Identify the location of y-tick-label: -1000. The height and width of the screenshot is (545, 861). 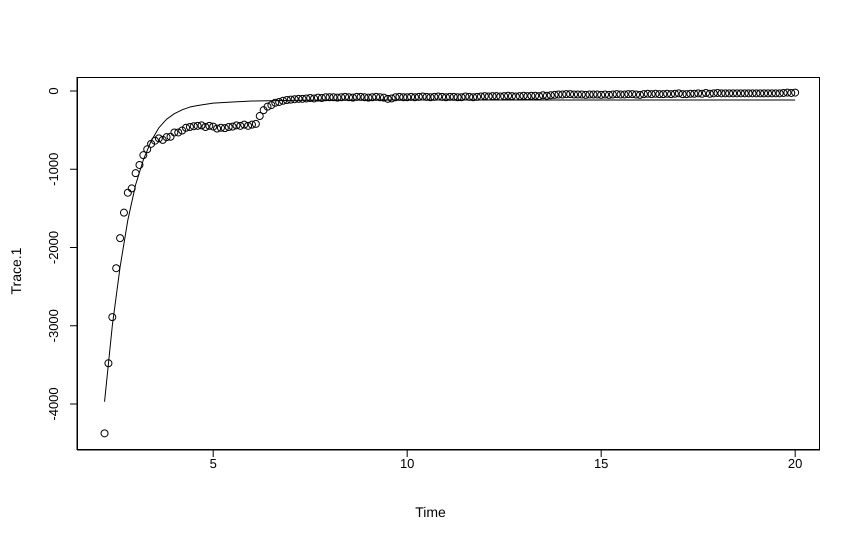
(53, 169).